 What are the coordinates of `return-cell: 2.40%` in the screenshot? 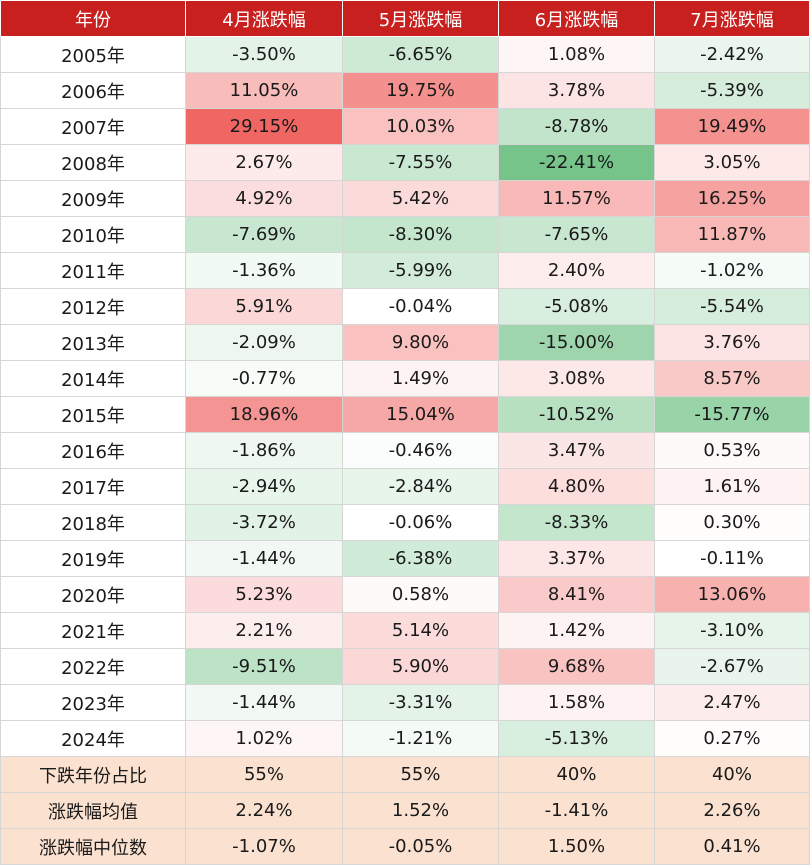 It's located at (576, 270).